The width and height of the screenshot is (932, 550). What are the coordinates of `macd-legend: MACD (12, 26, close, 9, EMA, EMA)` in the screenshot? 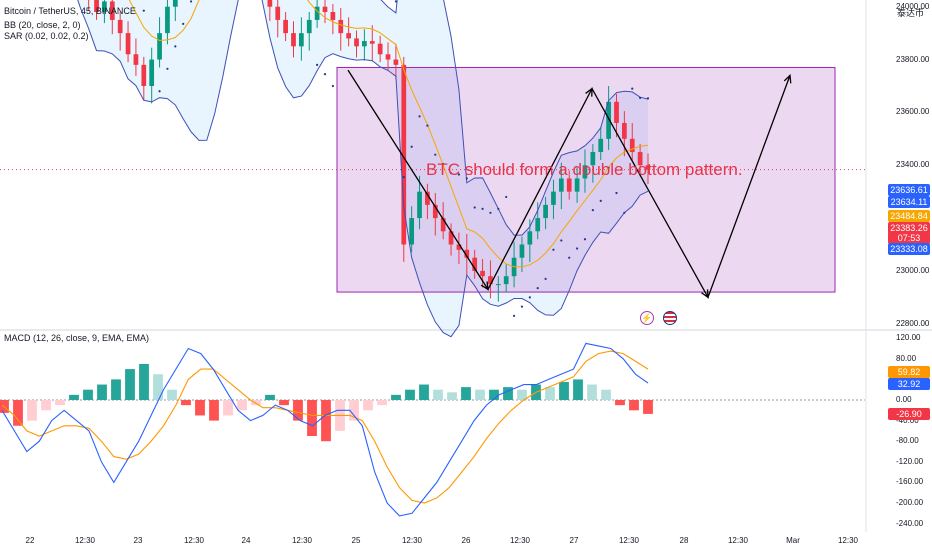 It's located at (77, 338).